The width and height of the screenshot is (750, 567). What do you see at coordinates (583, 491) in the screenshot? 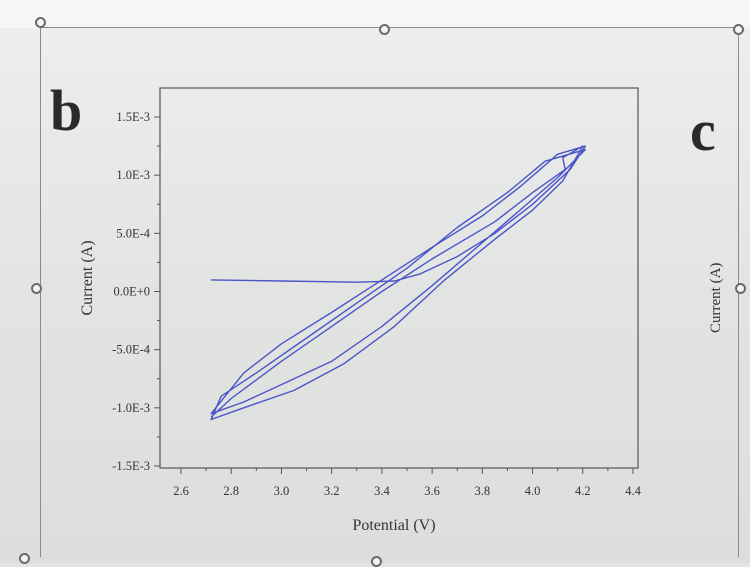
I see `x-tick-label: 4.2` at bounding box center [583, 491].